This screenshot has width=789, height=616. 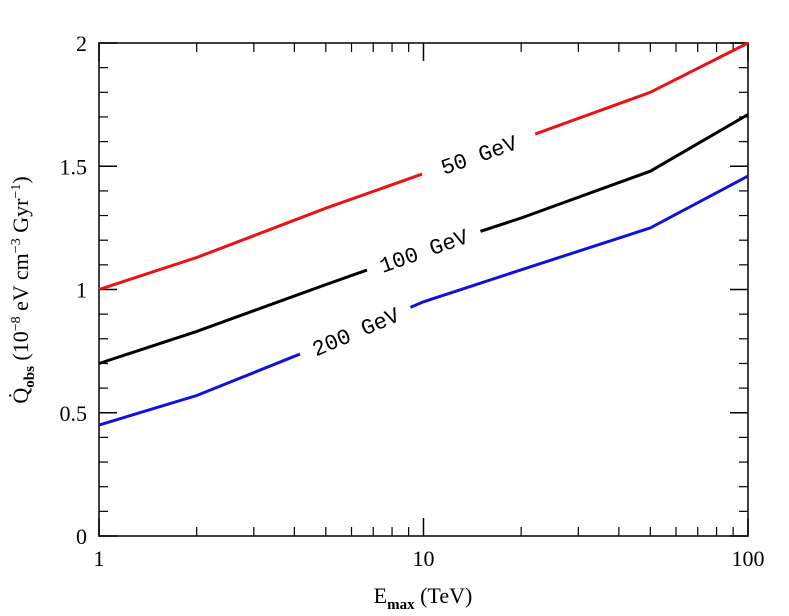 What do you see at coordinates (74, 413) in the screenshot?
I see `y-tick-label: 0.5` at bounding box center [74, 413].